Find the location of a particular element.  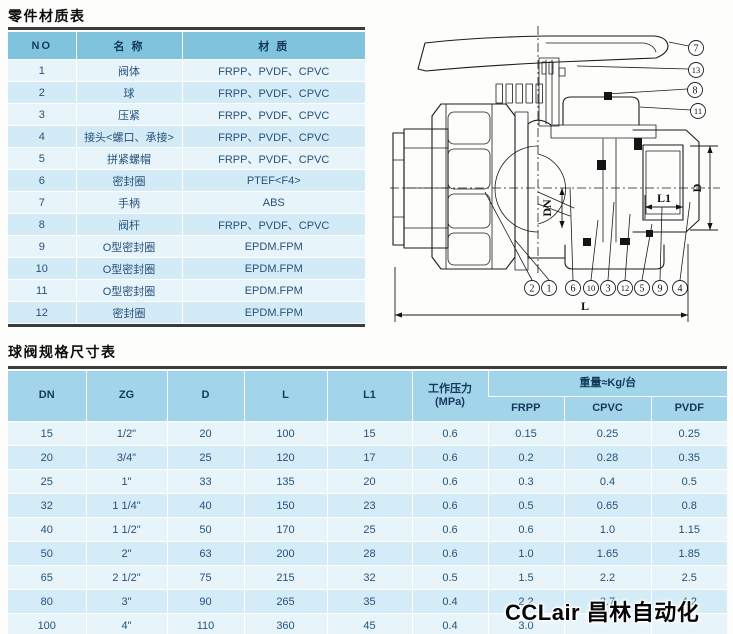

table-row: 7 手柄 ABS is located at coordinates (186, 202).